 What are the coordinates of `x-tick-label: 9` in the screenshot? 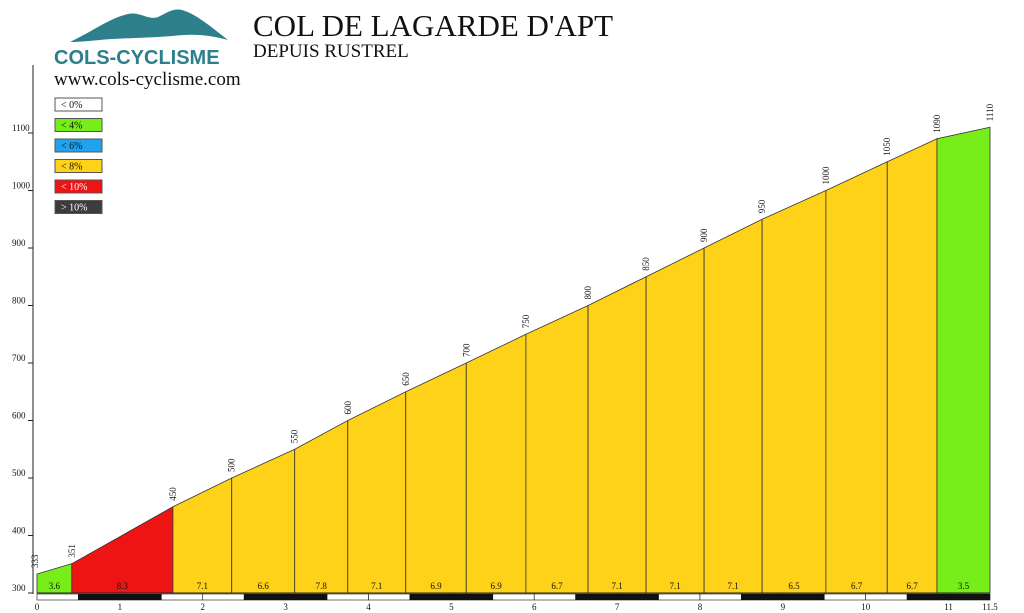 It's located at (783, 607).